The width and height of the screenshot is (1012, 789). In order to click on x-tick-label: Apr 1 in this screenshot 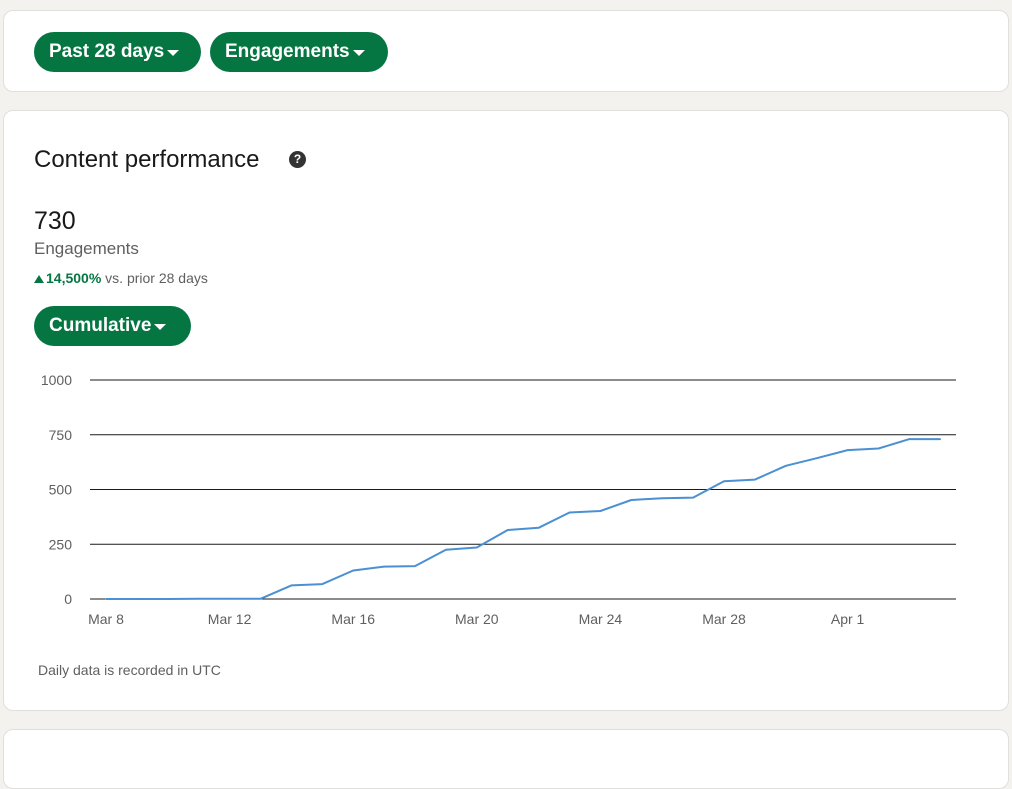, I will do `click(848, 619)`.